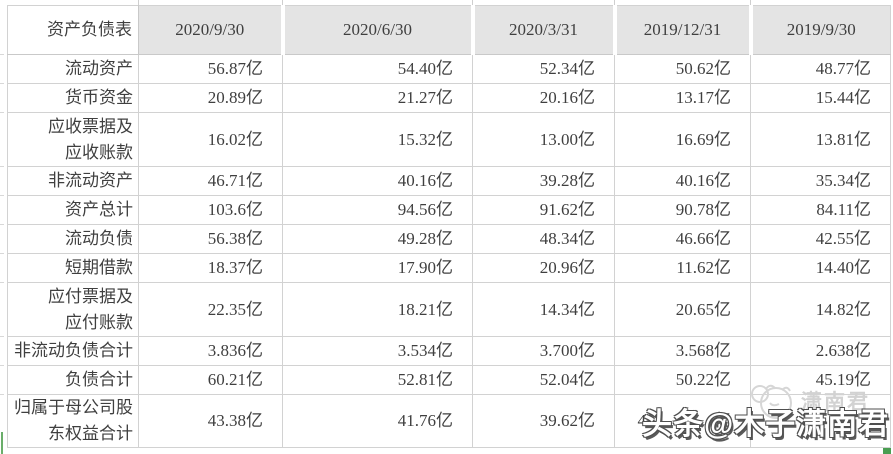  Describe the element at coordinates (210, 309) in the screenshot. I see `cell-value: 22.35亿` at that location.